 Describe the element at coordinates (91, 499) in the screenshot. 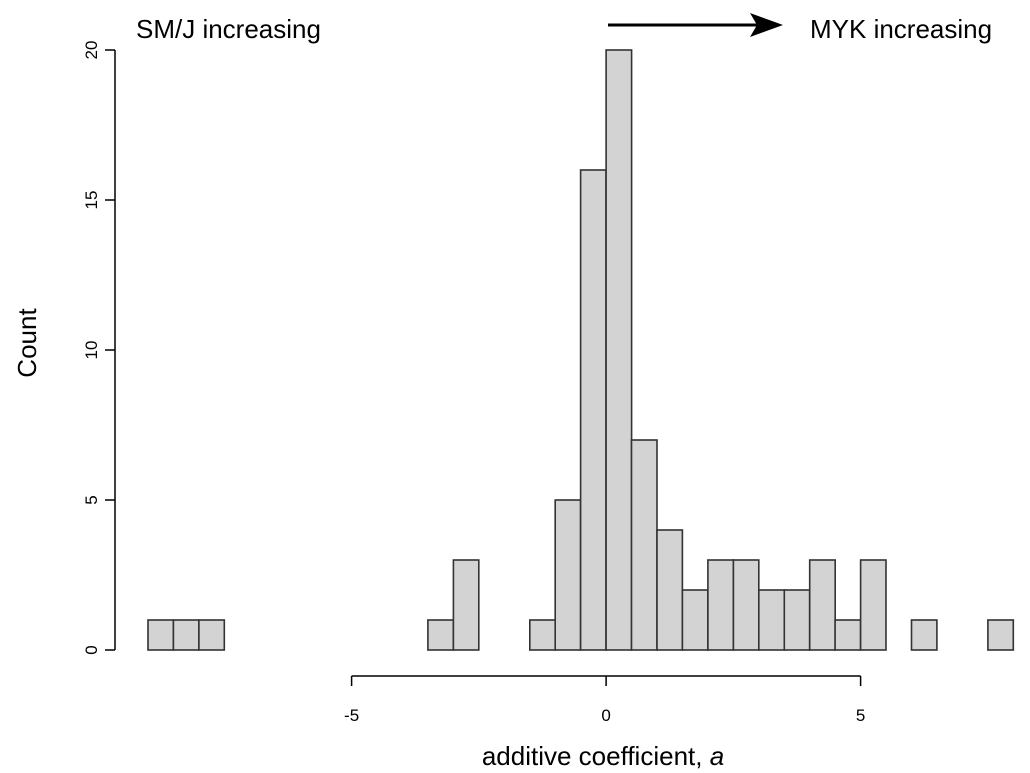

I see `y-tick-label: 5` at that location.